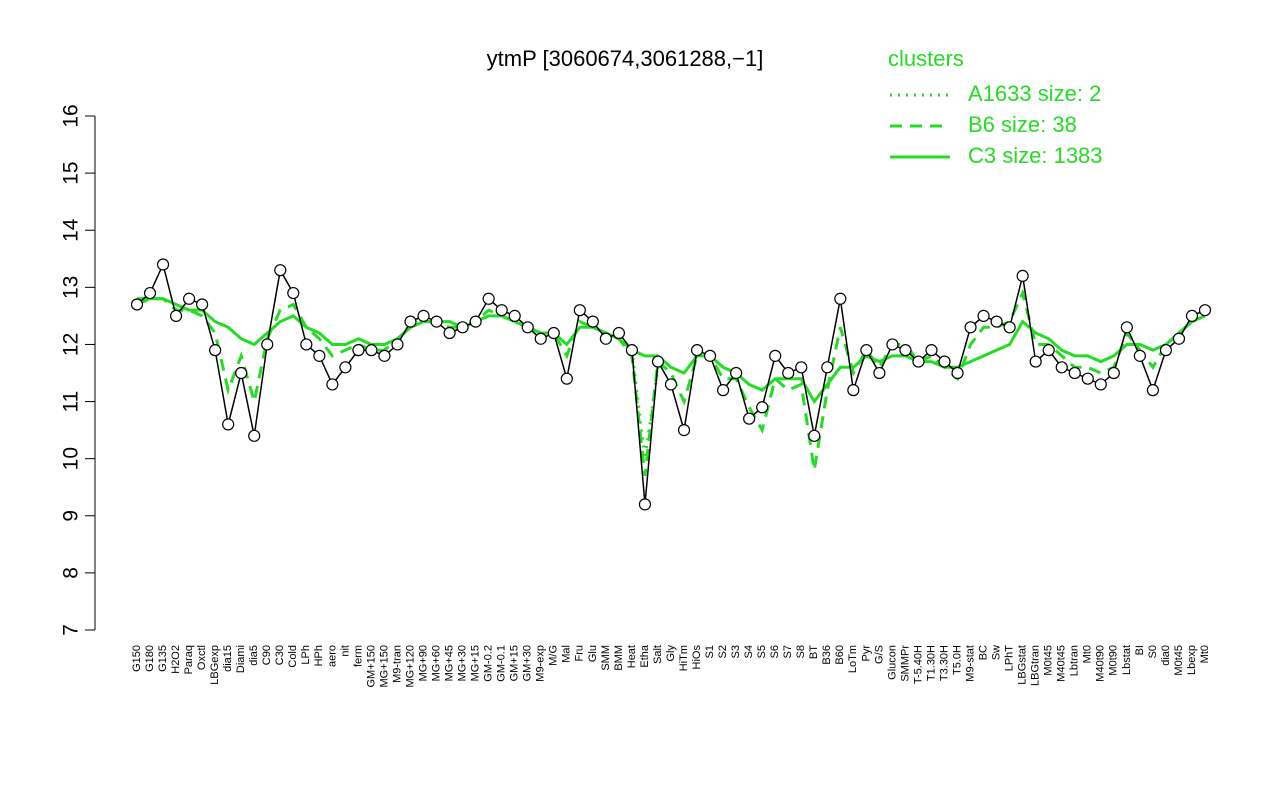 Image resolution: width=1280 pixels, height=800 pixels. What do you see at coordinates (723, 651) in the screenshot?
I see `x-tick-label: S2` at bounding box center [723, 651].